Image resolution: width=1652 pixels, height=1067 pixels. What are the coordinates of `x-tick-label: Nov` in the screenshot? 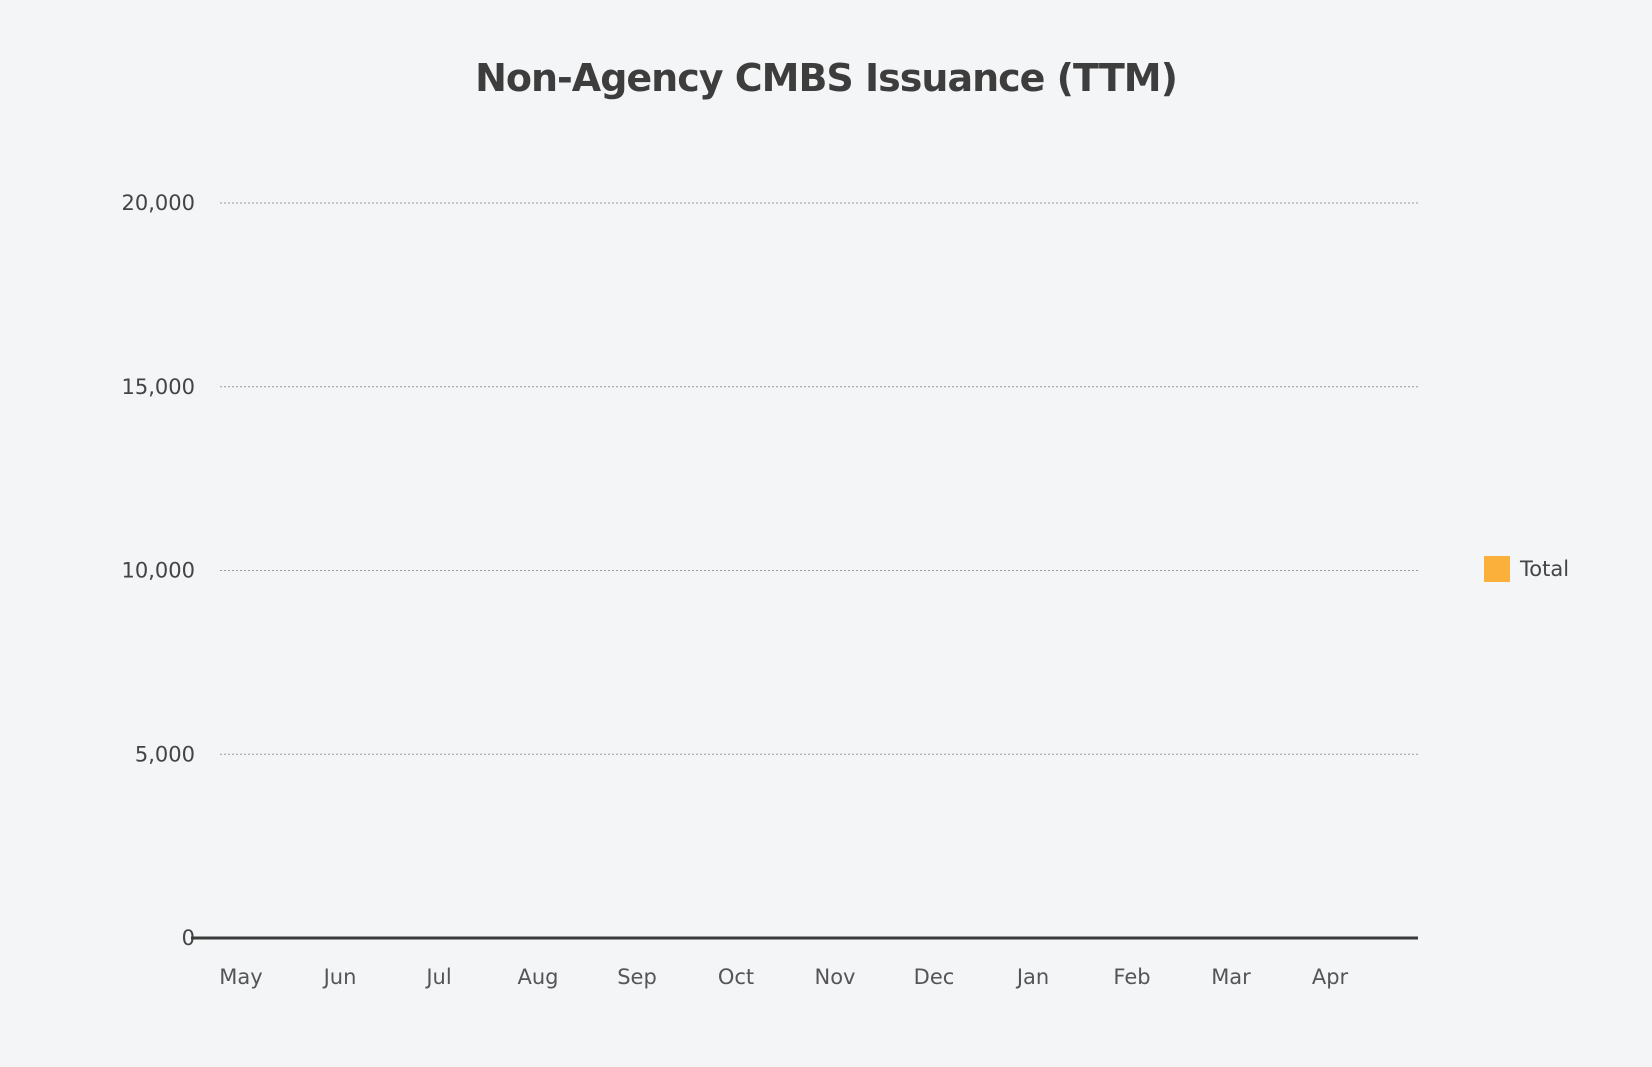 It's located at (835, 977).